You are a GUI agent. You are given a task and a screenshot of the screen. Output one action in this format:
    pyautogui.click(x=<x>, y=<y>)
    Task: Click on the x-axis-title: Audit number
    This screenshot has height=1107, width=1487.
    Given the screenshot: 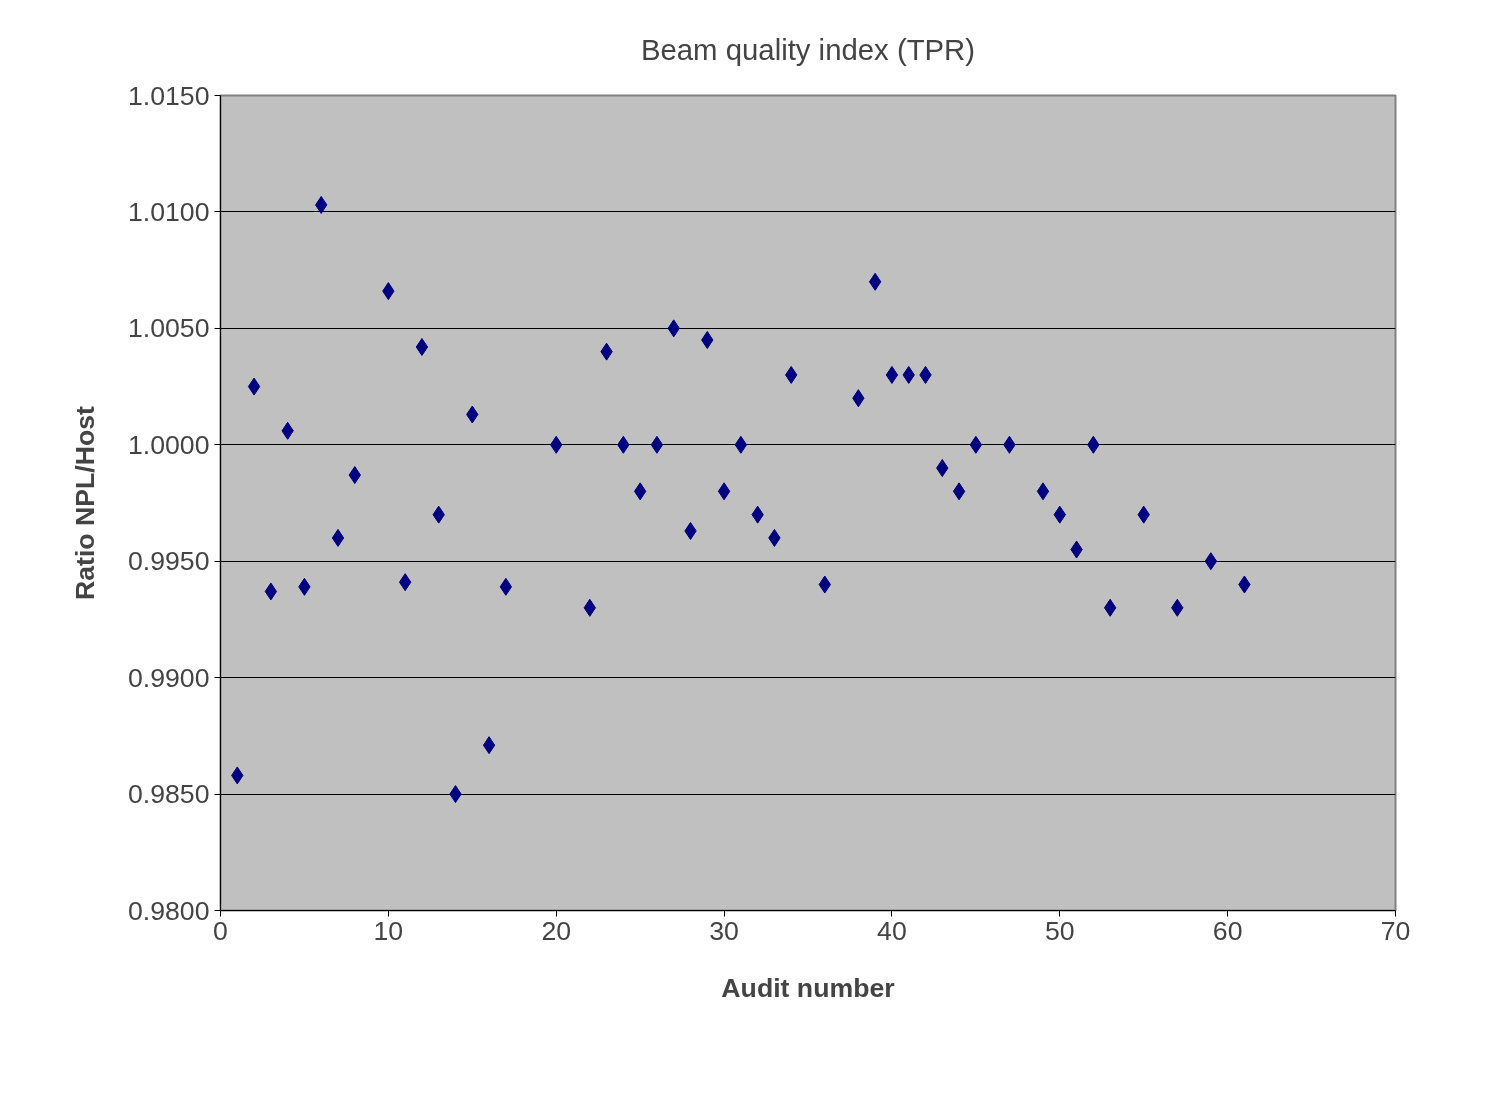 What is the action you would take?
    pyautogui.click(x=808, y=987)
    